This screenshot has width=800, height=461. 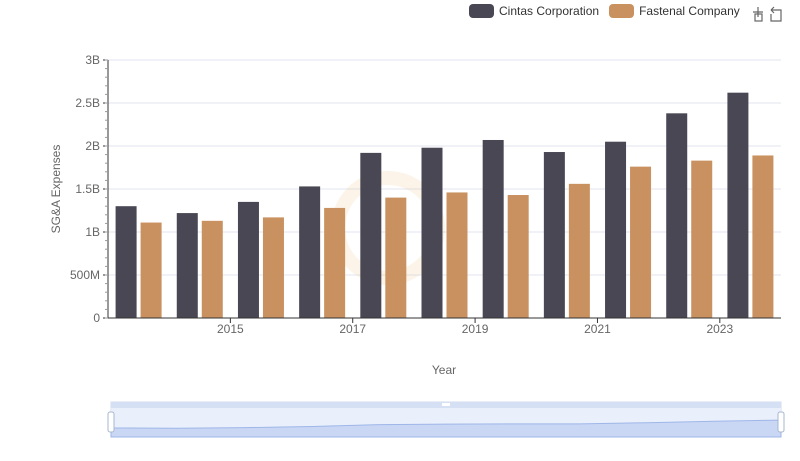 I want to click on bar-cintas-2017, so click(x=310, y=252).